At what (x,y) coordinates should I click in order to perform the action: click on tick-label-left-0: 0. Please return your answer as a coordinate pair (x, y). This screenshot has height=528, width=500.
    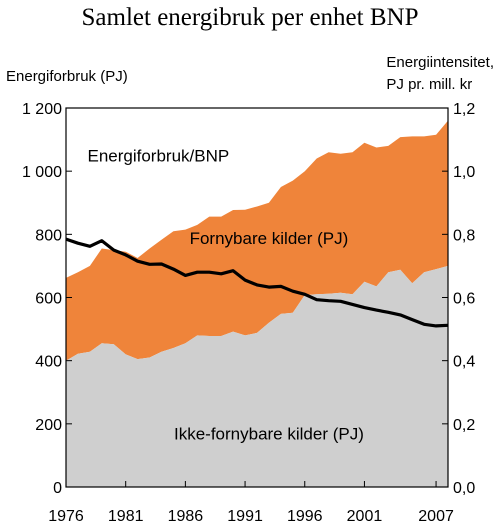
    Looking at the image, I should click on (57, 488).